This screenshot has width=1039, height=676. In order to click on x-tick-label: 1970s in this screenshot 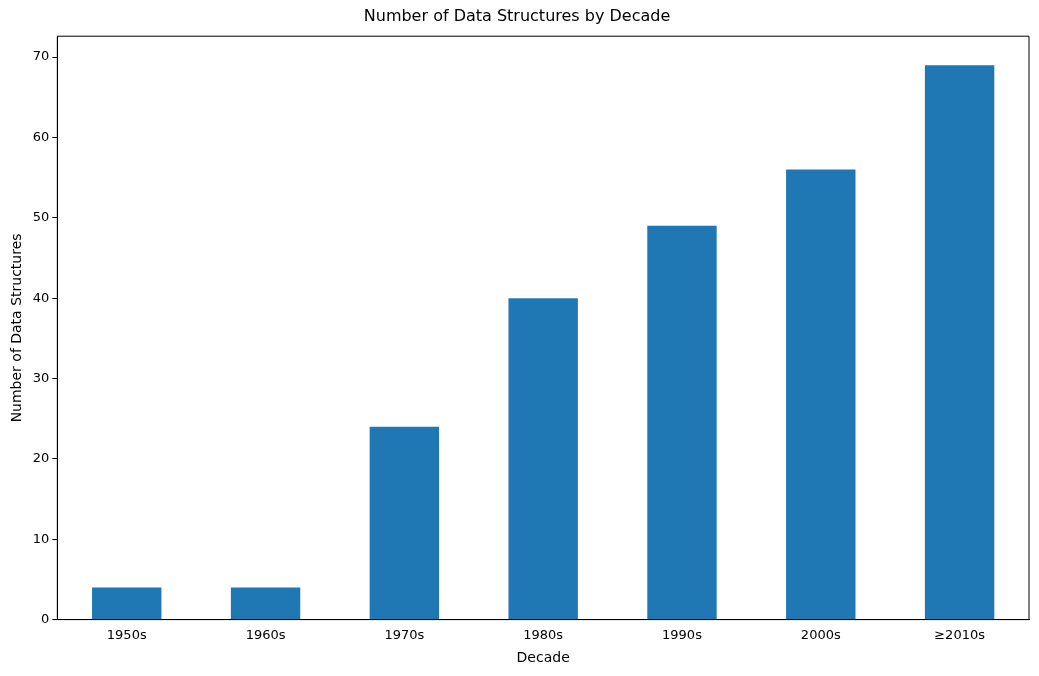, I will do `click(404, 634)`.